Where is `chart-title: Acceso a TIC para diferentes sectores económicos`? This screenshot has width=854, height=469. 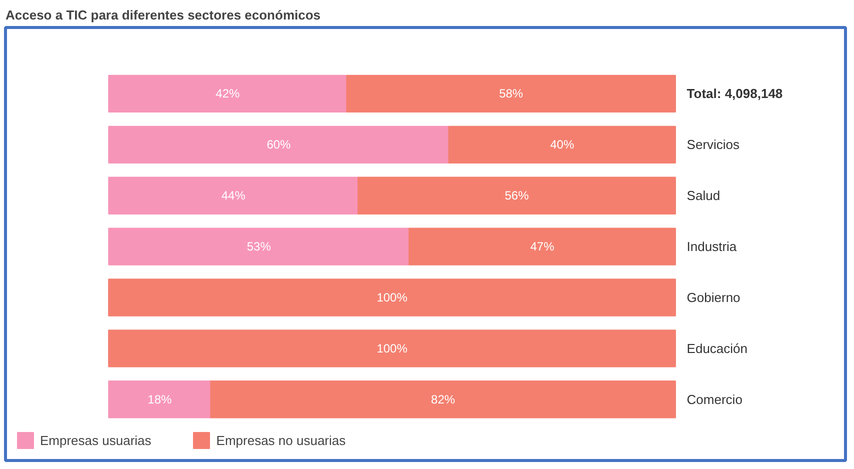
chart-title: Acceso a TIC para diferentes sectores económicos is located at coordinates (163, 15).